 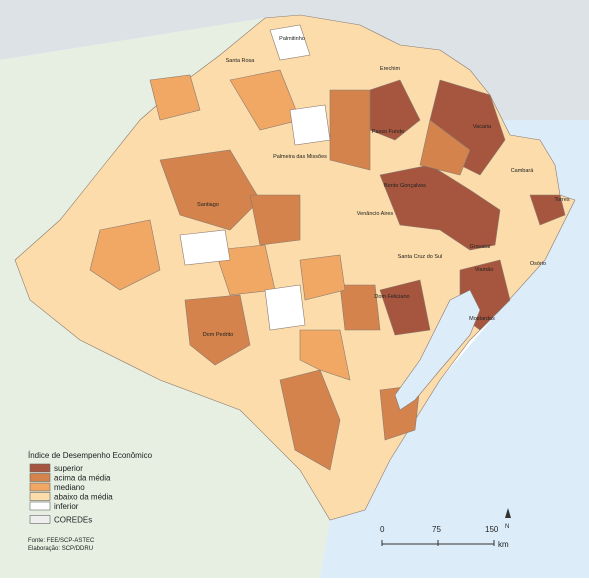 What do you see at coordinates (508, 513) in the screenshot?
I see `north-arrow` at bounding box center [508, 513].